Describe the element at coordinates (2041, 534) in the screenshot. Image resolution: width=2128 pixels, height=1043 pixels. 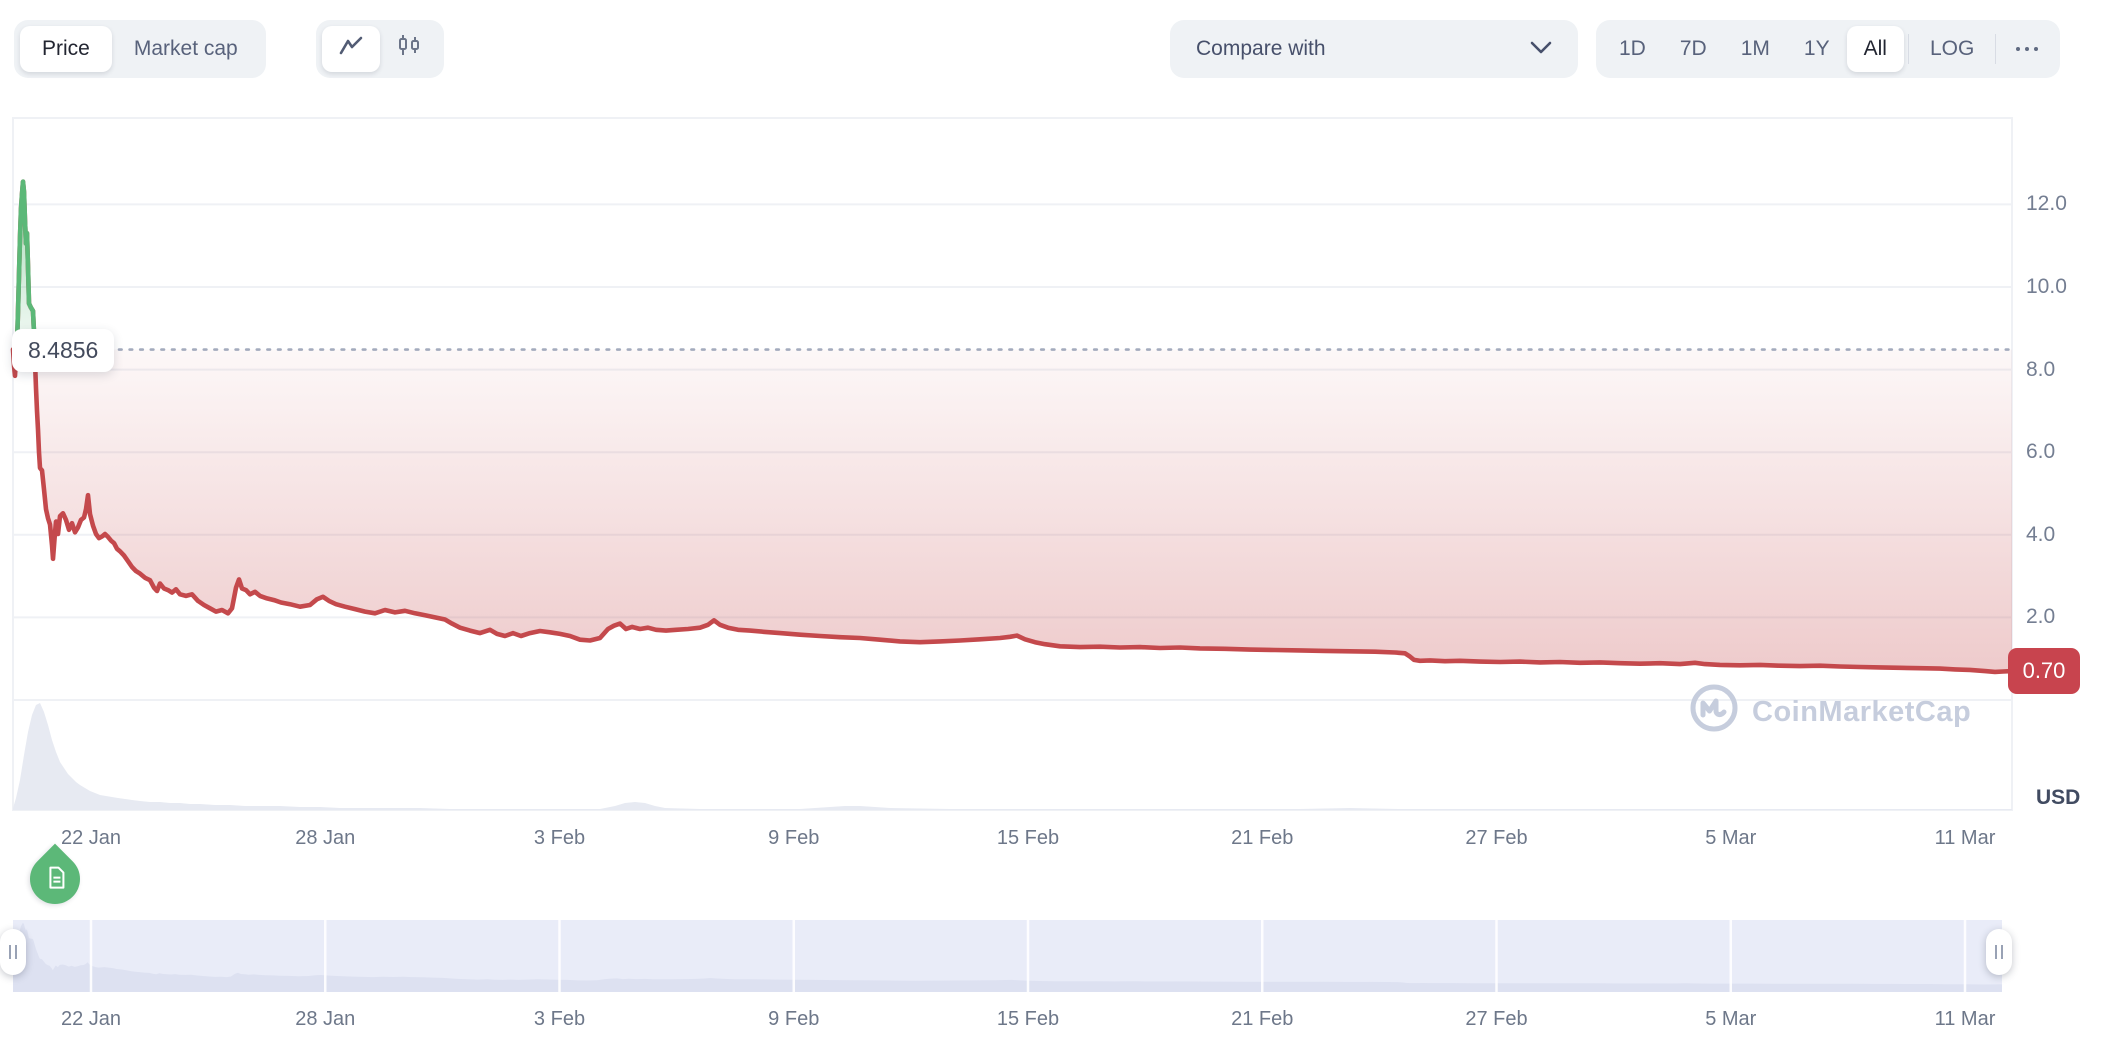
I see `y-tick-label: 4.0` at that location.